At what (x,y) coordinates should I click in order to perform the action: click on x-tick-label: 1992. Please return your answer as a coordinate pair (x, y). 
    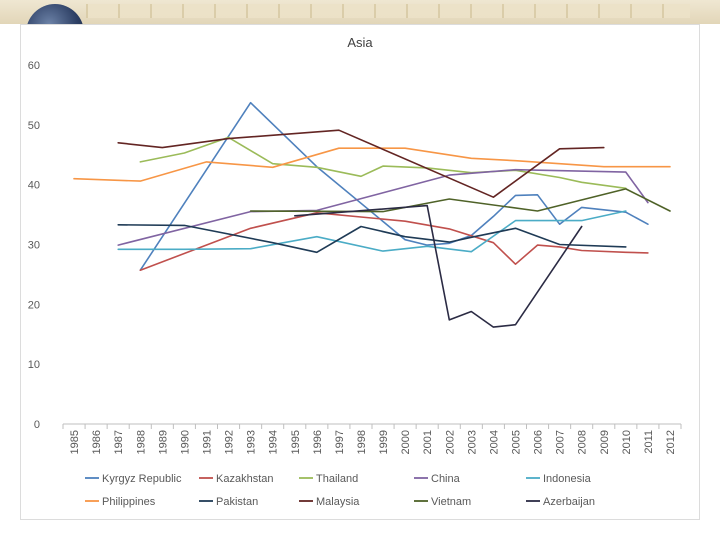
    Looking at the image, I should click on (230, 442).